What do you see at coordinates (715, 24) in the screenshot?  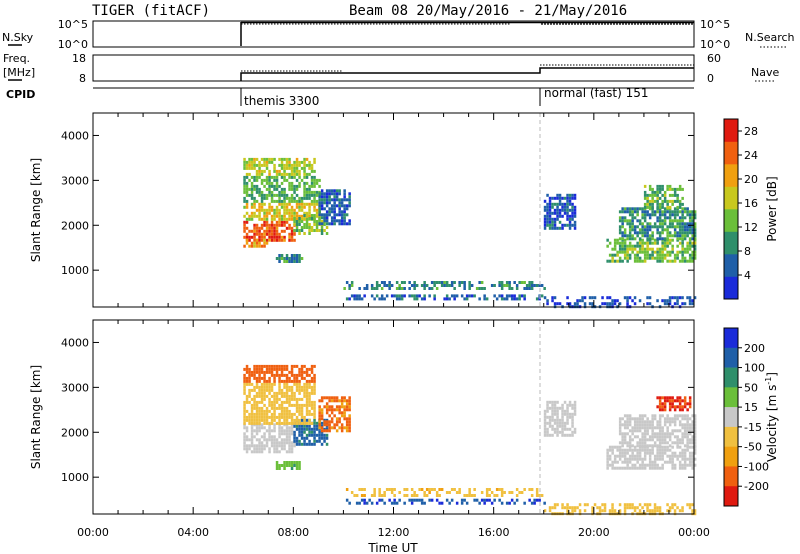 I see `nsearch-tick-top: 10^5` at bounding box center [715, 24].